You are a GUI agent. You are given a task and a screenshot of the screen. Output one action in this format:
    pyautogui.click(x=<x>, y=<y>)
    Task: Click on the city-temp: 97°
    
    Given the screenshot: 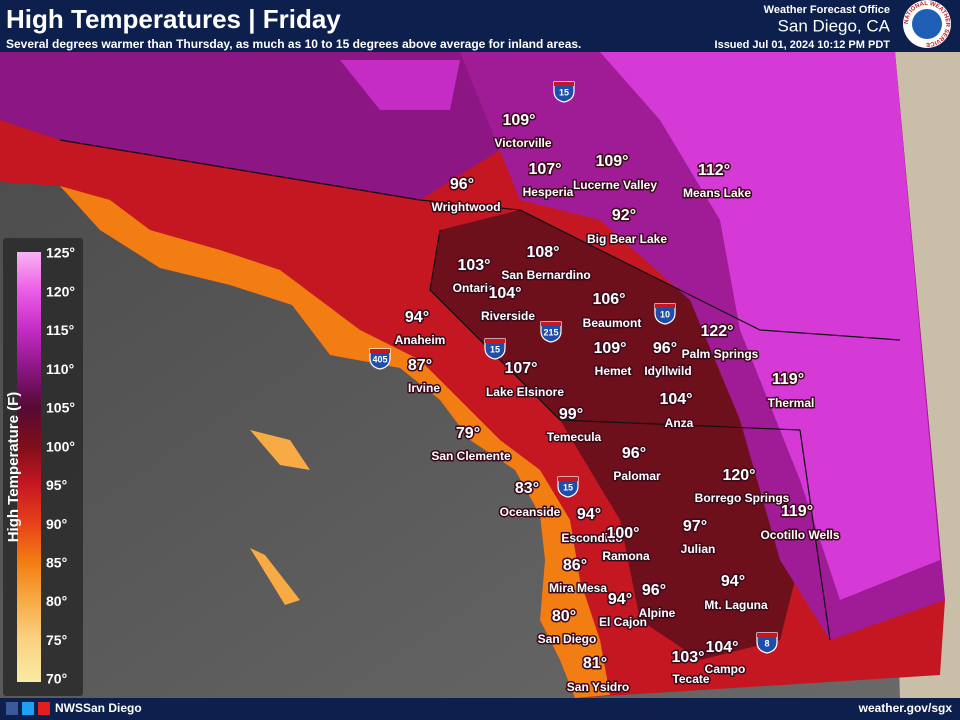 What is the action you would take?
    pyautogui.click(x=695, y=526)
    